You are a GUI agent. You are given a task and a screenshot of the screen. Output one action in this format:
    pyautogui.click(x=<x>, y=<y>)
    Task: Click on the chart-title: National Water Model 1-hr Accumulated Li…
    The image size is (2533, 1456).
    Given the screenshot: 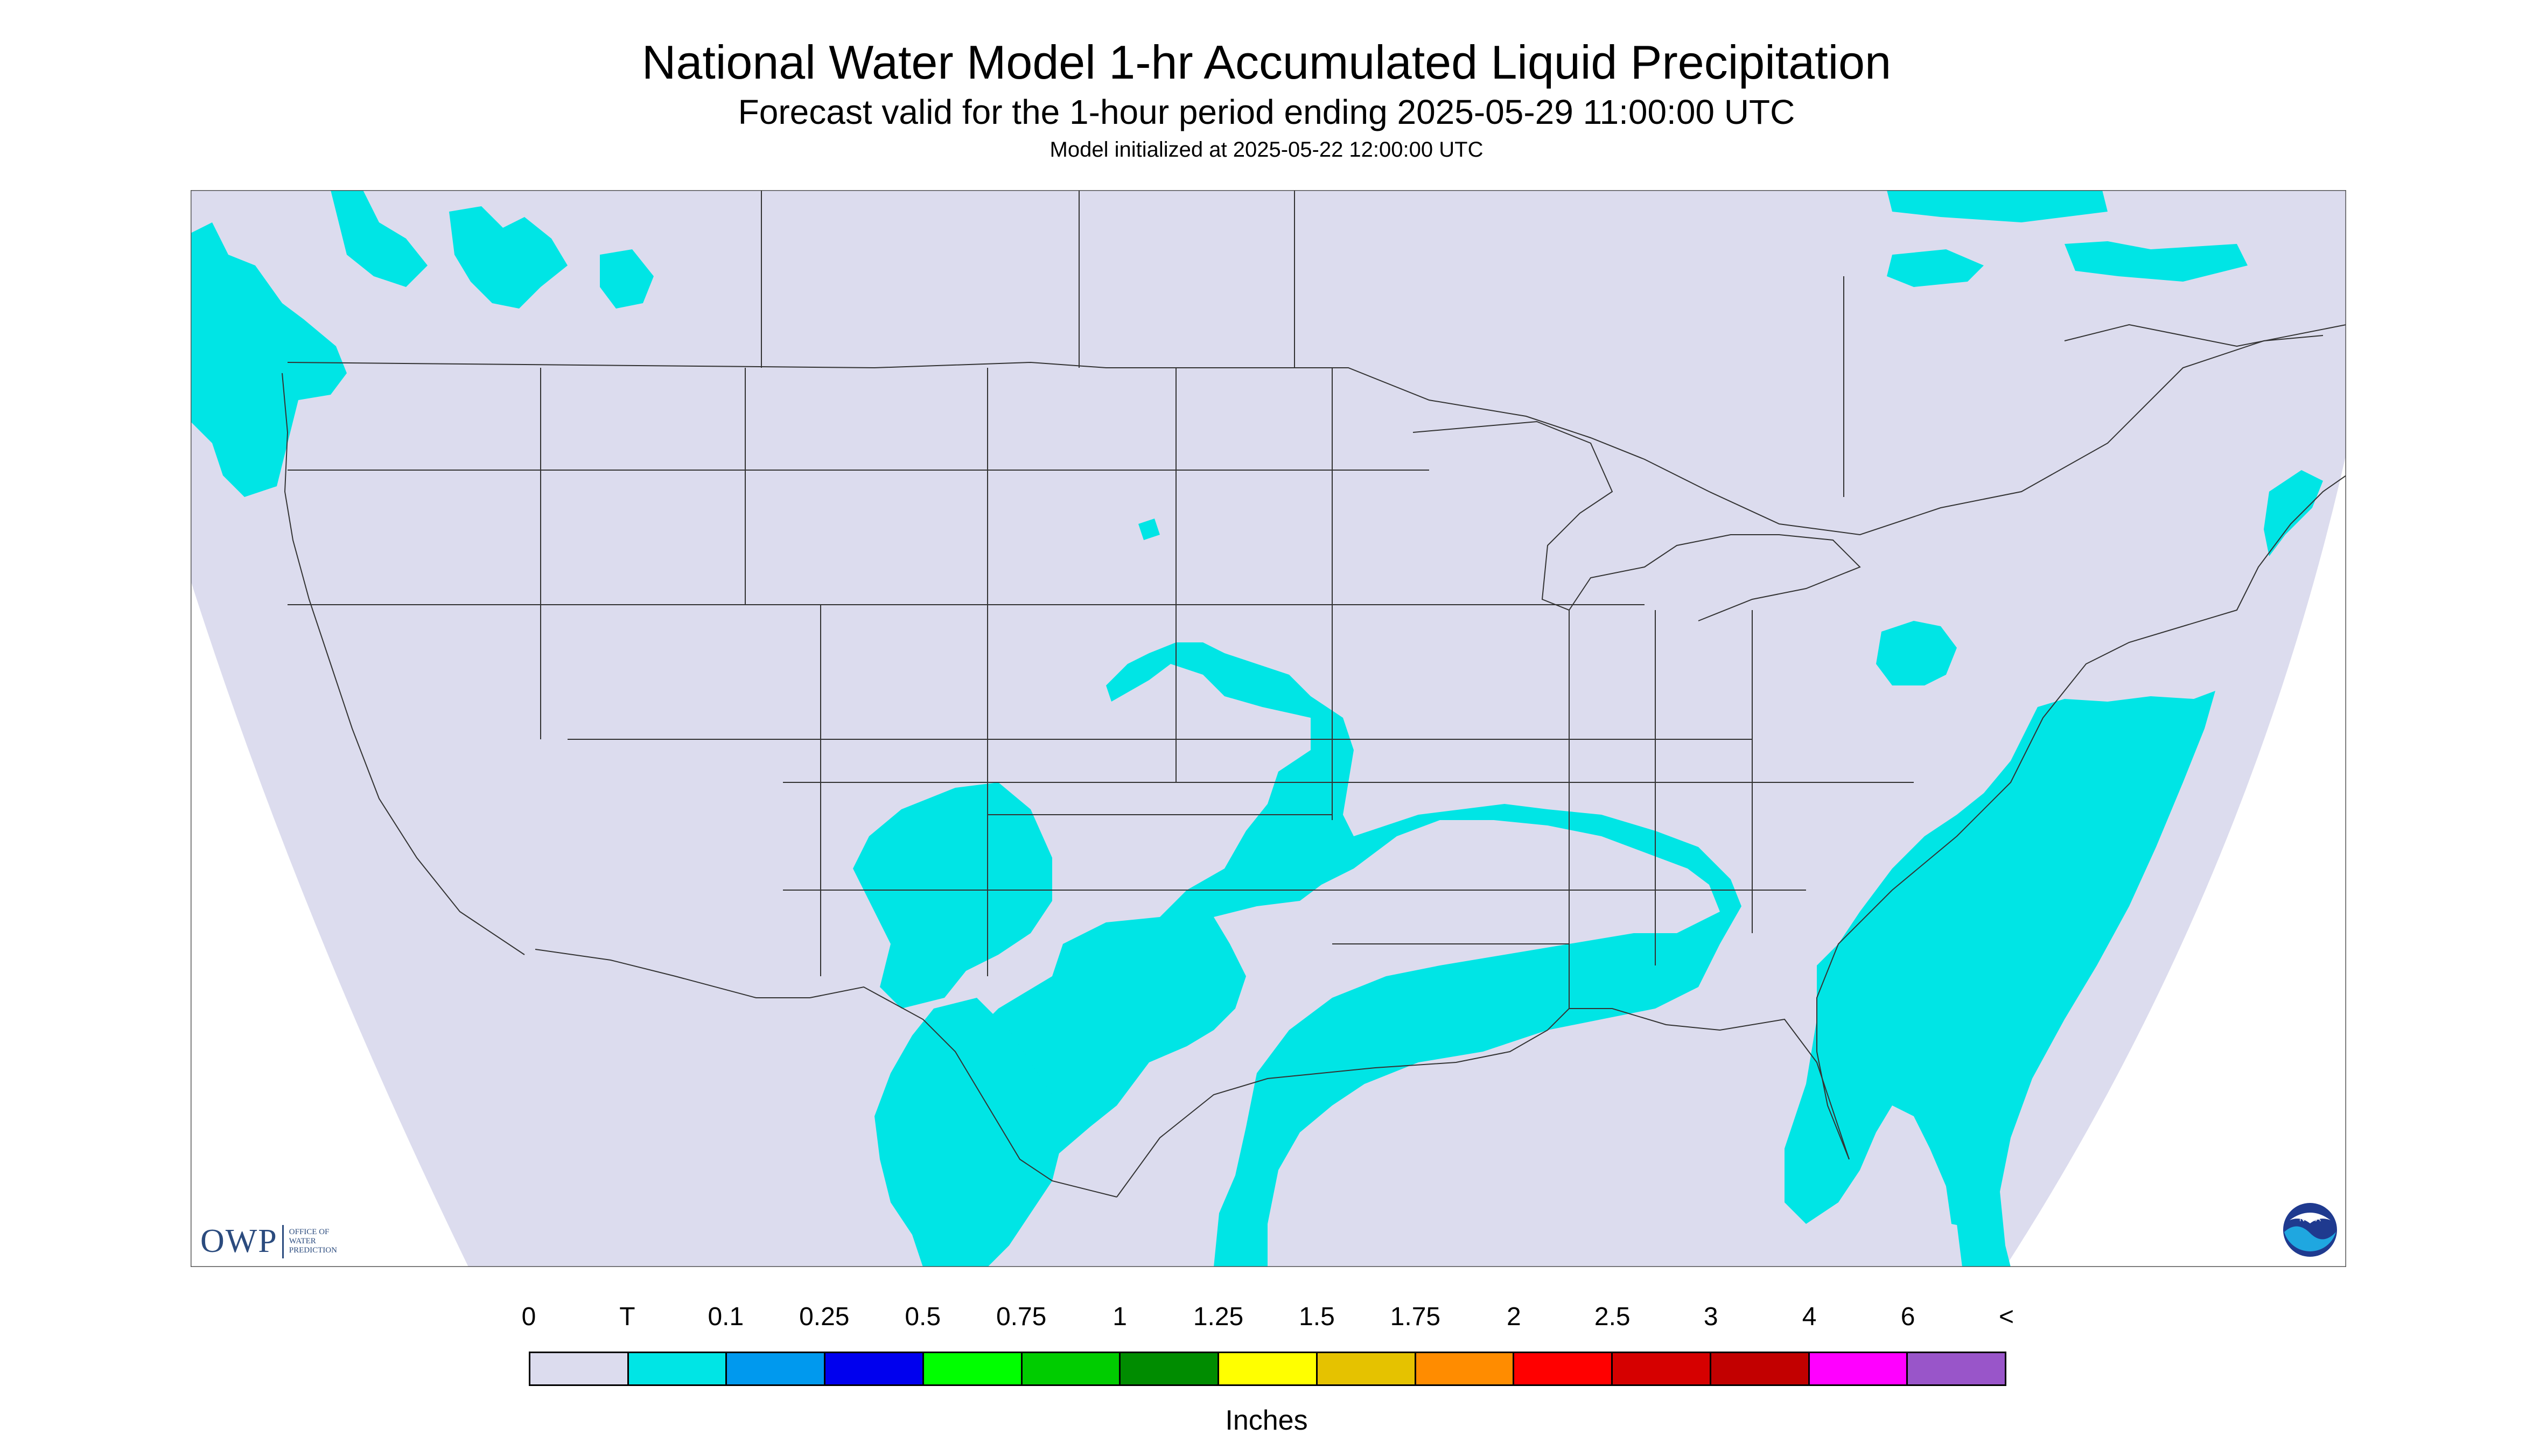 What is the action you would take?
    pyautogui.click(x=1266, y=62)
    